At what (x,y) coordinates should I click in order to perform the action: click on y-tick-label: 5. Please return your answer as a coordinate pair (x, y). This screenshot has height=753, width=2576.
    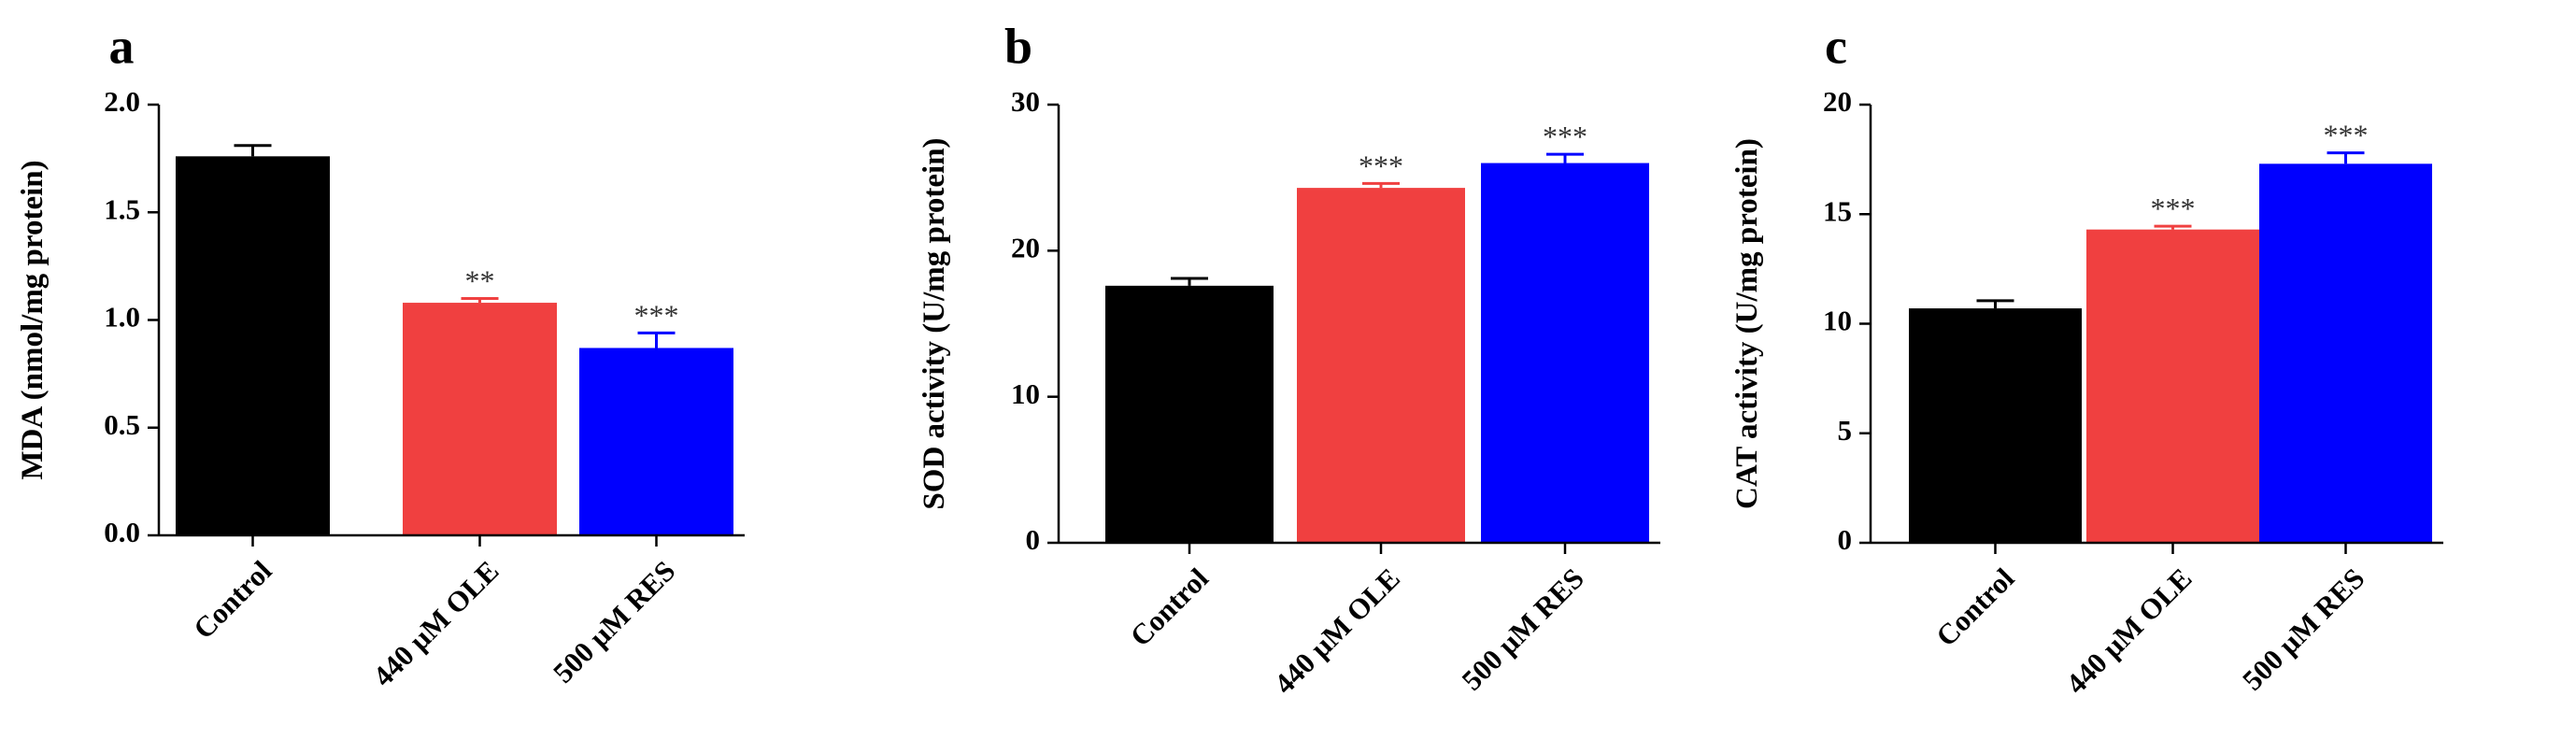
    Looking at the image, I should click on (1846, 430).